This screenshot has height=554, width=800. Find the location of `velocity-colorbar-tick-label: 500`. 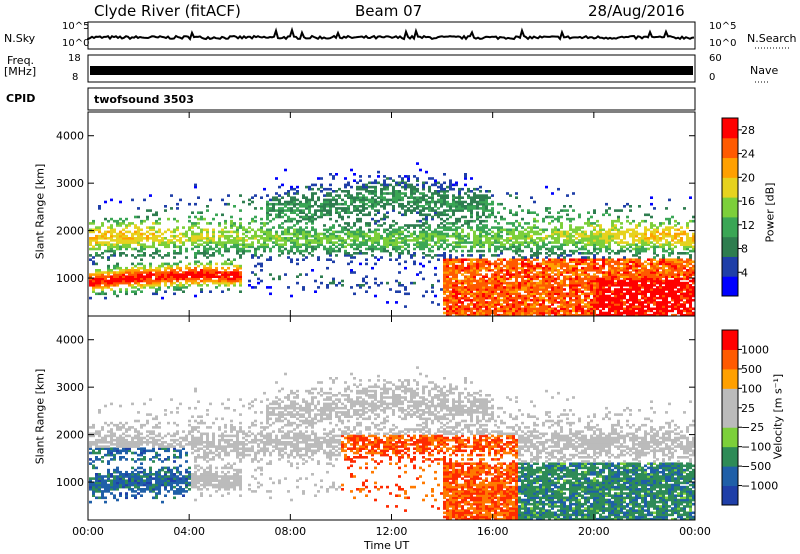

velocity-colorbar-tick-label: 500 is located at coordinates (751, 369).